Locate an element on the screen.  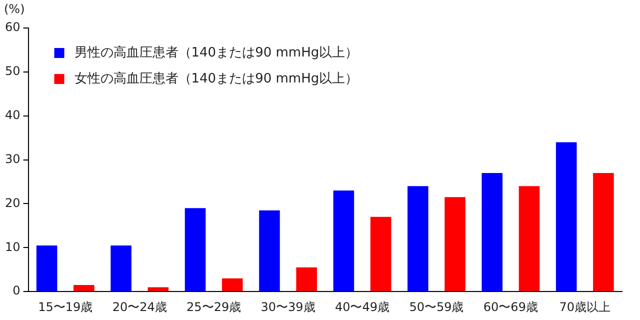
y-tick-label: 50 is located at coordinates (12, 71).